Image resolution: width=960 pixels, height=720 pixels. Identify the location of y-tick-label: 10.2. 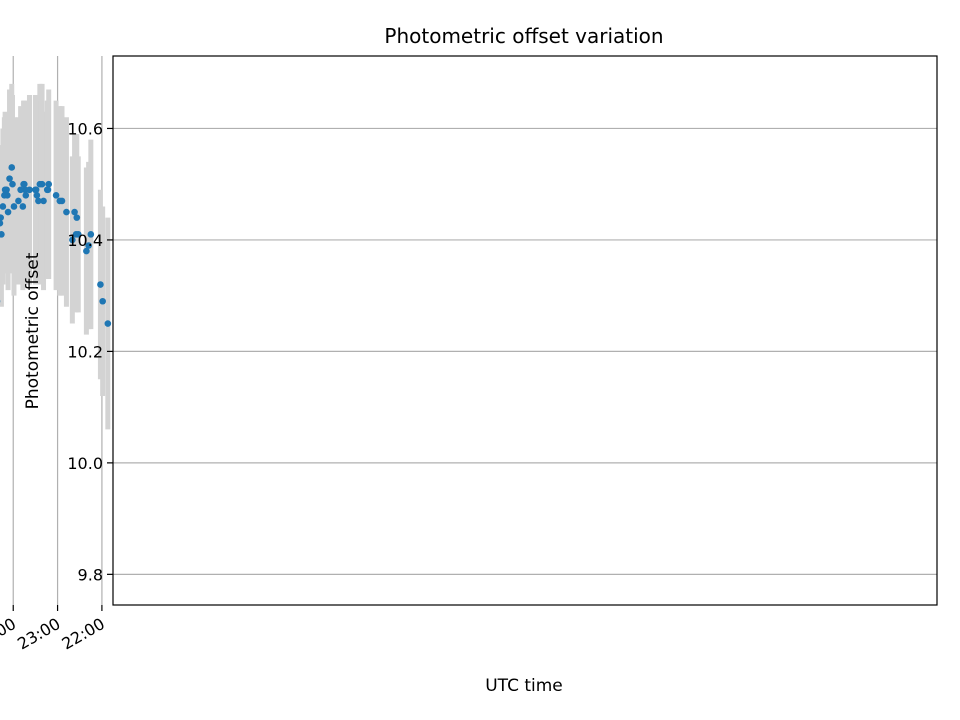
(85, 351).